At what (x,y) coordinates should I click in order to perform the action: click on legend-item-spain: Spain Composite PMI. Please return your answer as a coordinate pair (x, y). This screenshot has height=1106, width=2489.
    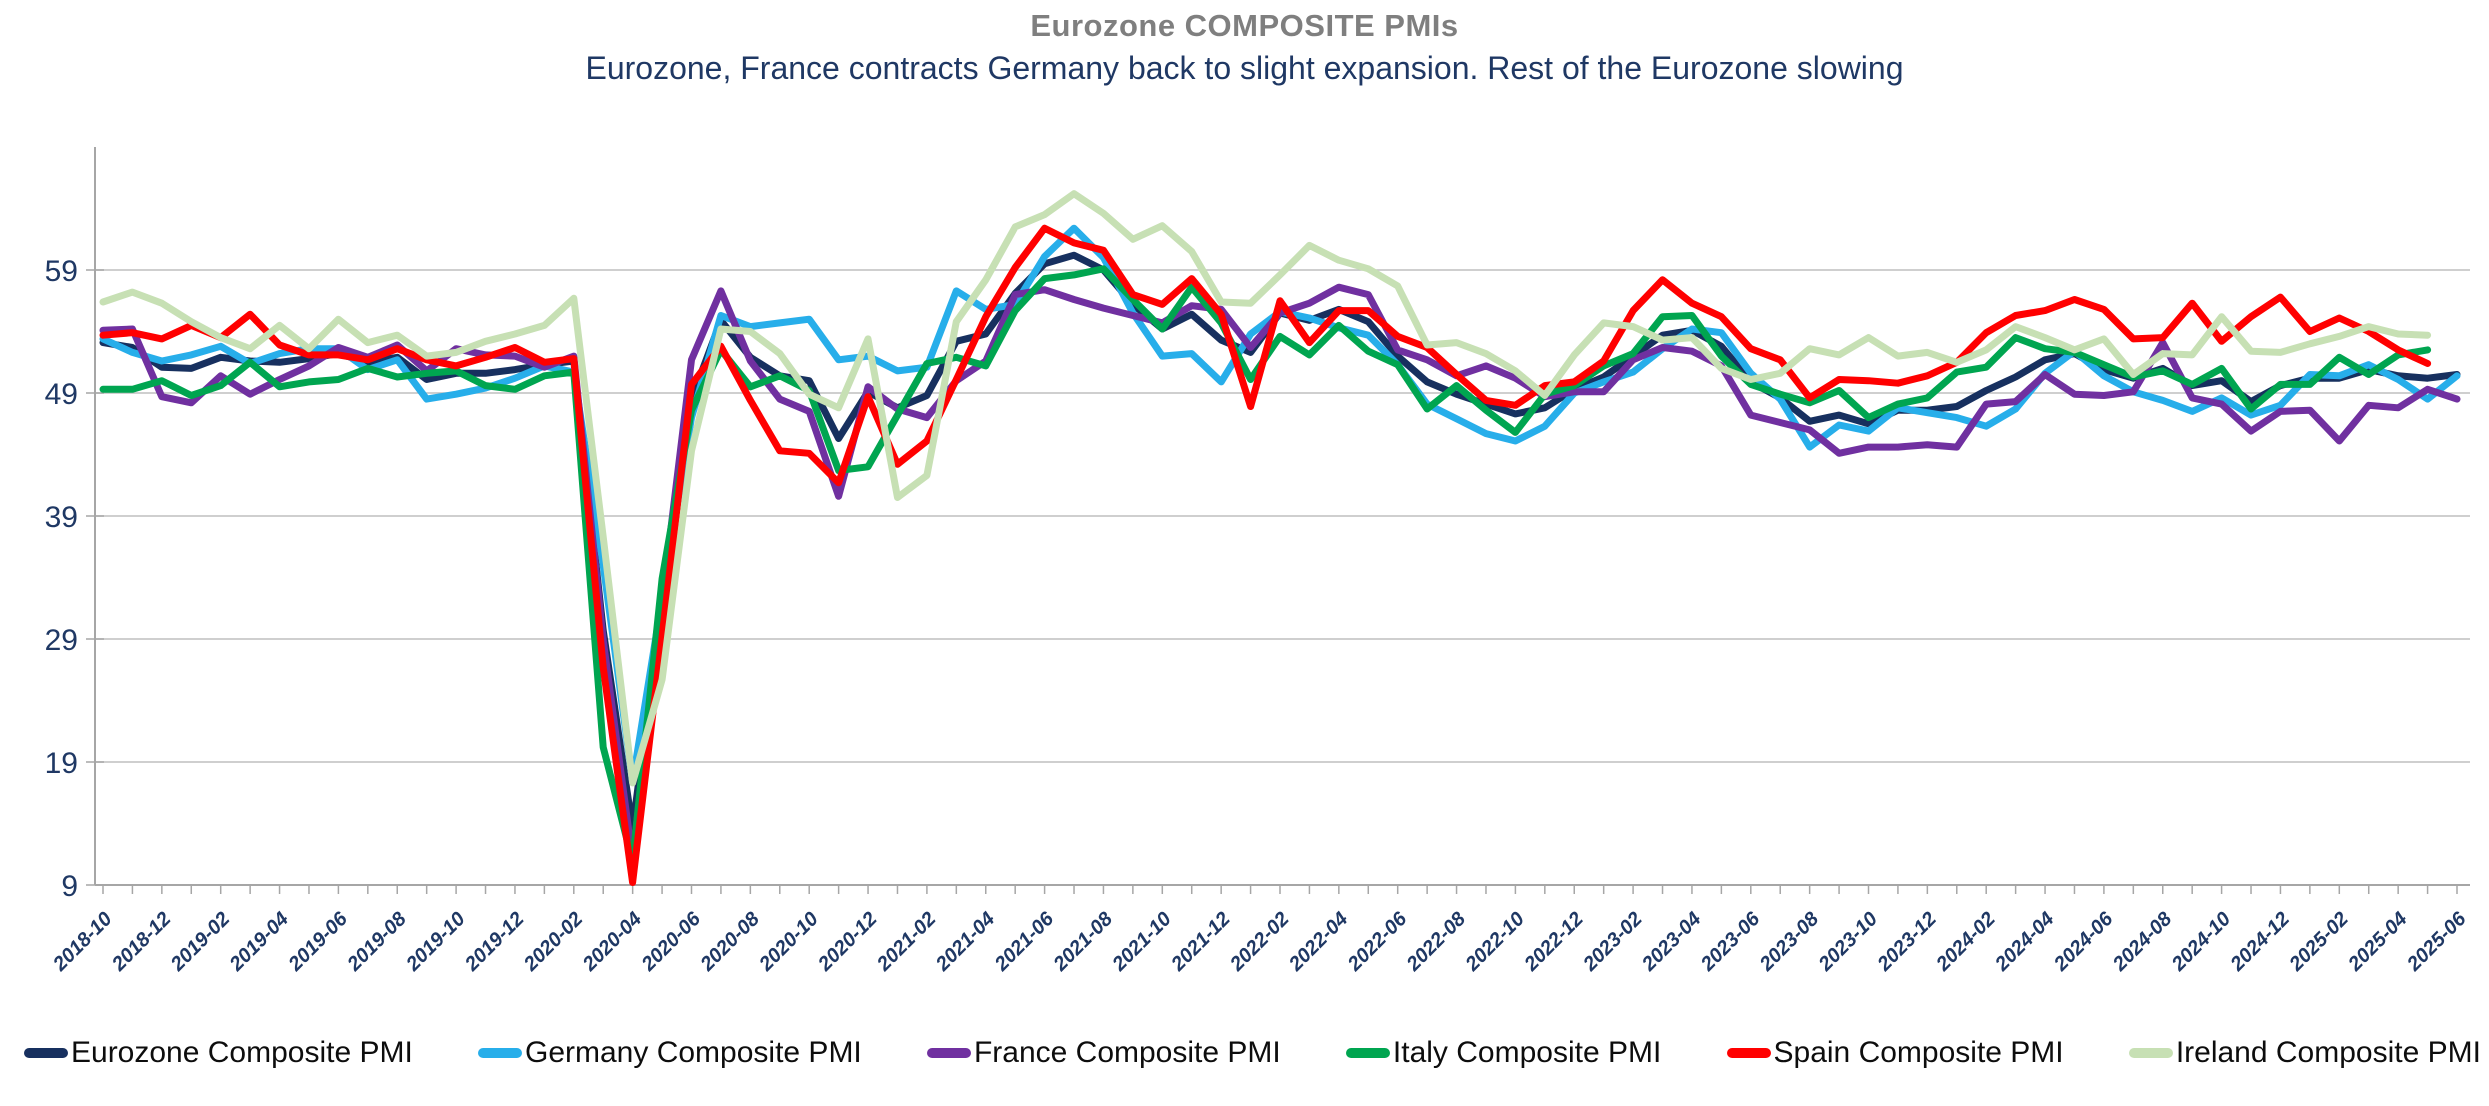
    Looking at the image, I should click on (1895, 1053).